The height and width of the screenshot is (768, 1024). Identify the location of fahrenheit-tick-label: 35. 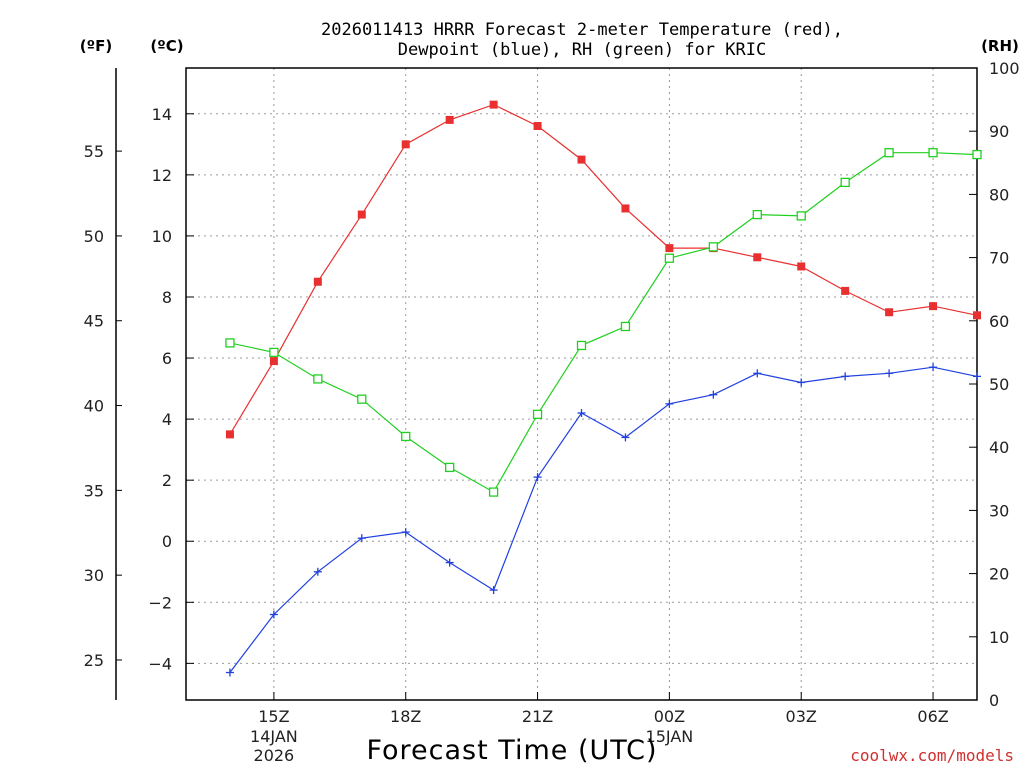
(94, 490).